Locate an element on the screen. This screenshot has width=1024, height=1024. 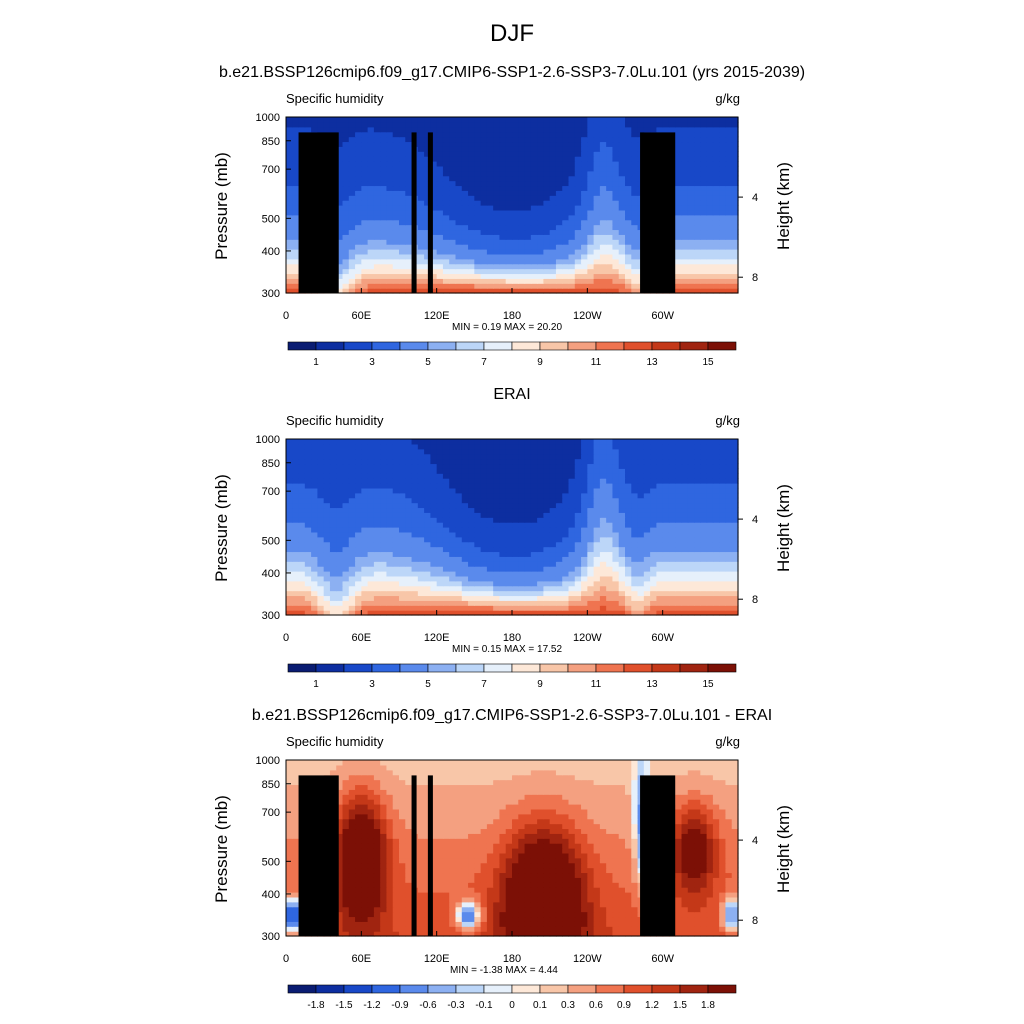
x-tick-label: 60W is located at coordinates (662, 316).